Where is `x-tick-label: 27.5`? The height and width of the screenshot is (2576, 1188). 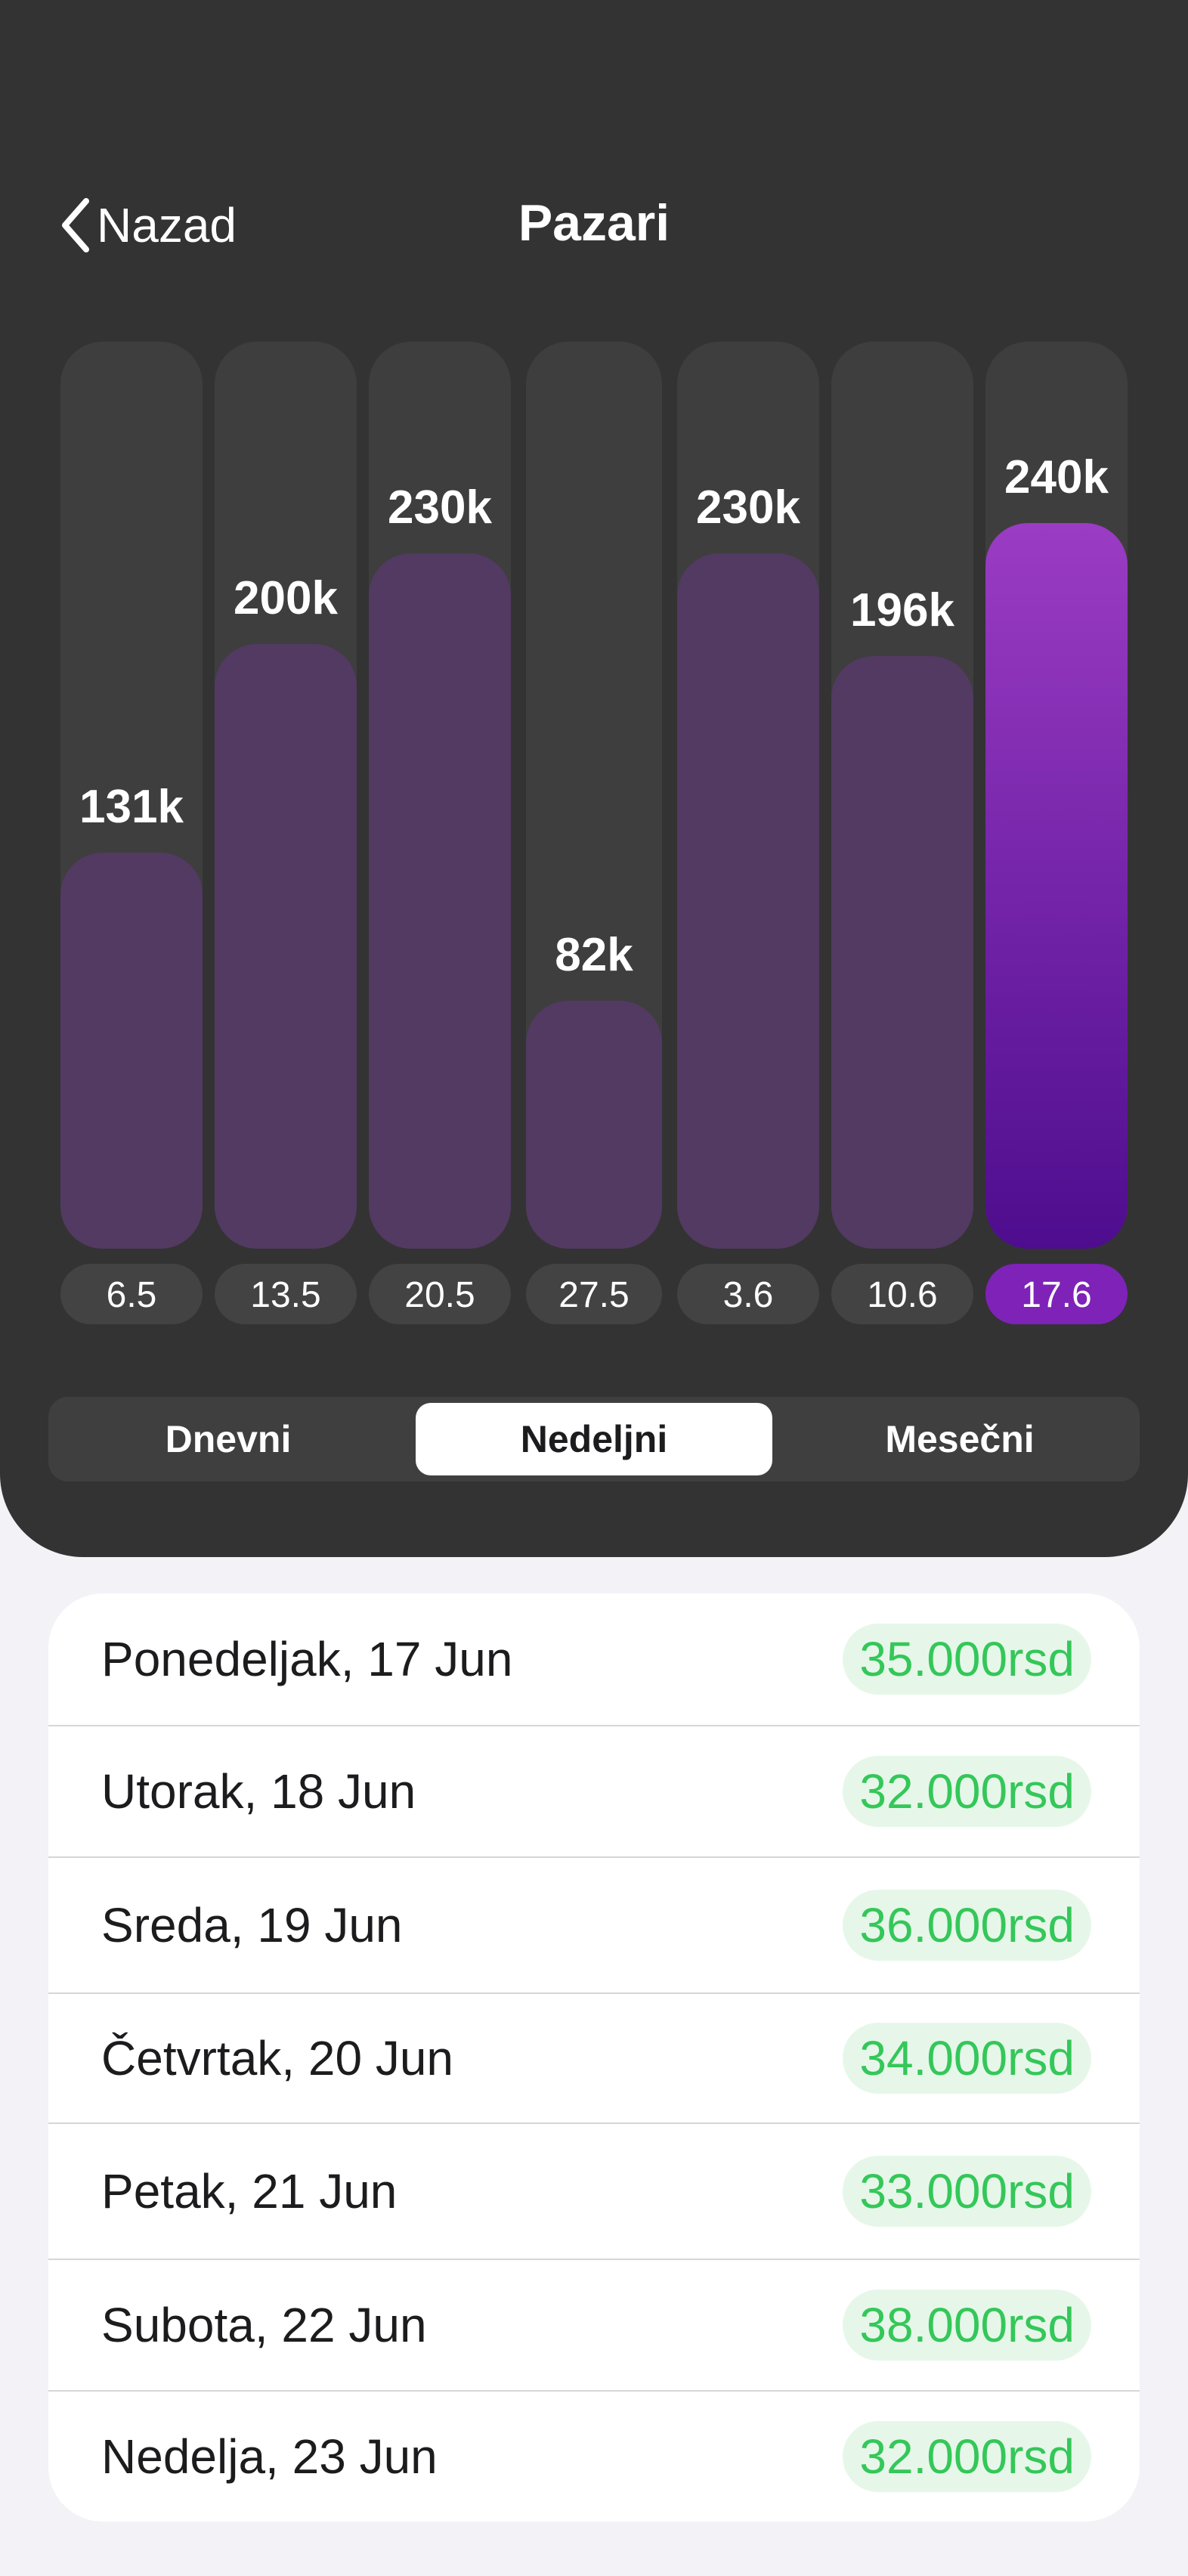 x-tick-label: 27.5 is located at coordinates (593, 1295).